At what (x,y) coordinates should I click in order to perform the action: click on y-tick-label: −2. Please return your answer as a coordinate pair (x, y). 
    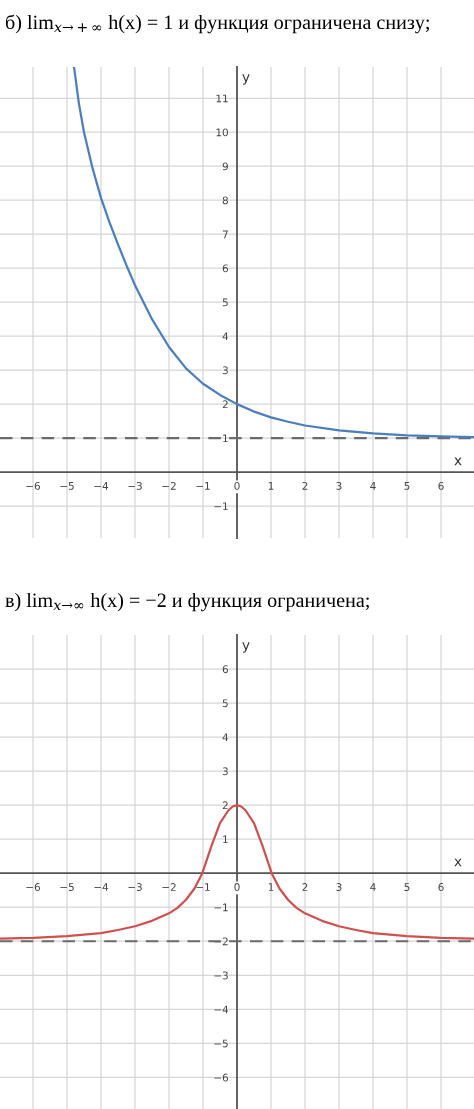
    Looking at the image, I should click on (221, 941).